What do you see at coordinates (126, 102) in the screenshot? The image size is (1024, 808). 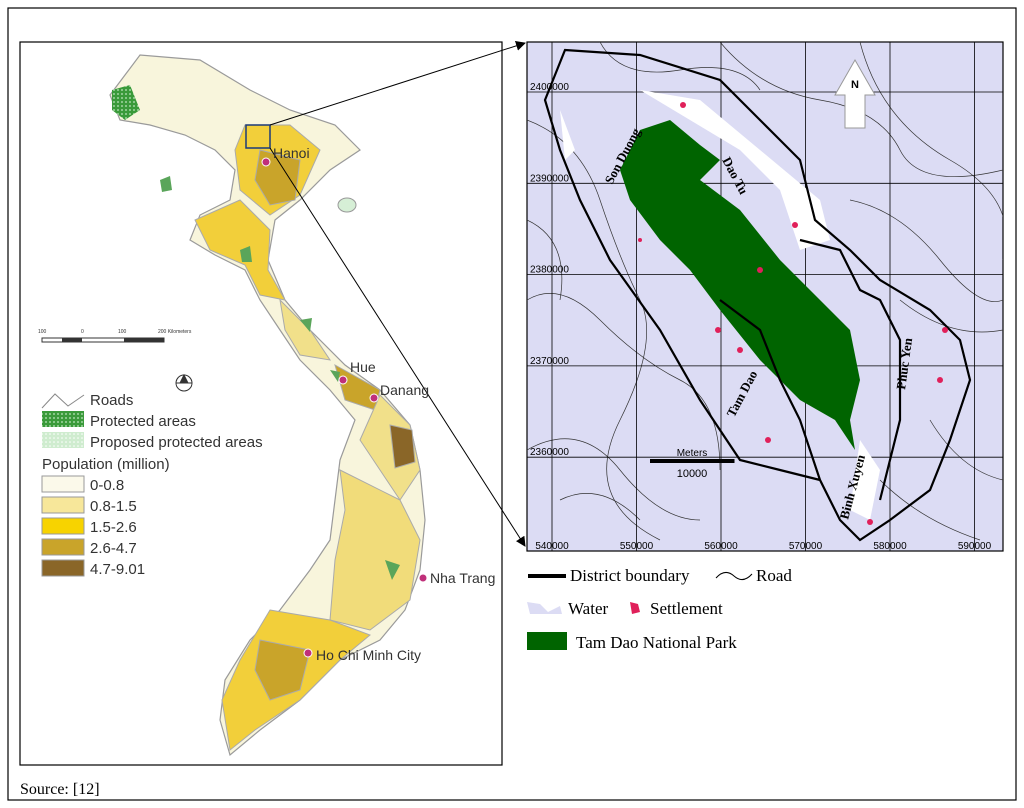 I see `protected-area` at bounding box center [126, 102].